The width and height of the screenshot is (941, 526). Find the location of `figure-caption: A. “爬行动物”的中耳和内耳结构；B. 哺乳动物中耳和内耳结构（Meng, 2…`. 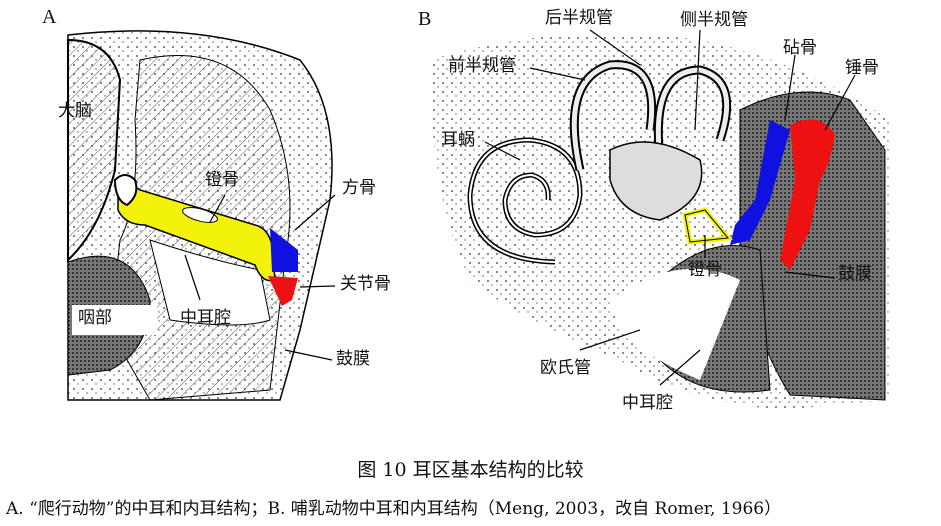

figure-caption: A. “爬行动物”的中耳和内耳结构；B. 哺乳动物中耳和内耳结构（Meng, 2… is located at coordinates (394, 509).